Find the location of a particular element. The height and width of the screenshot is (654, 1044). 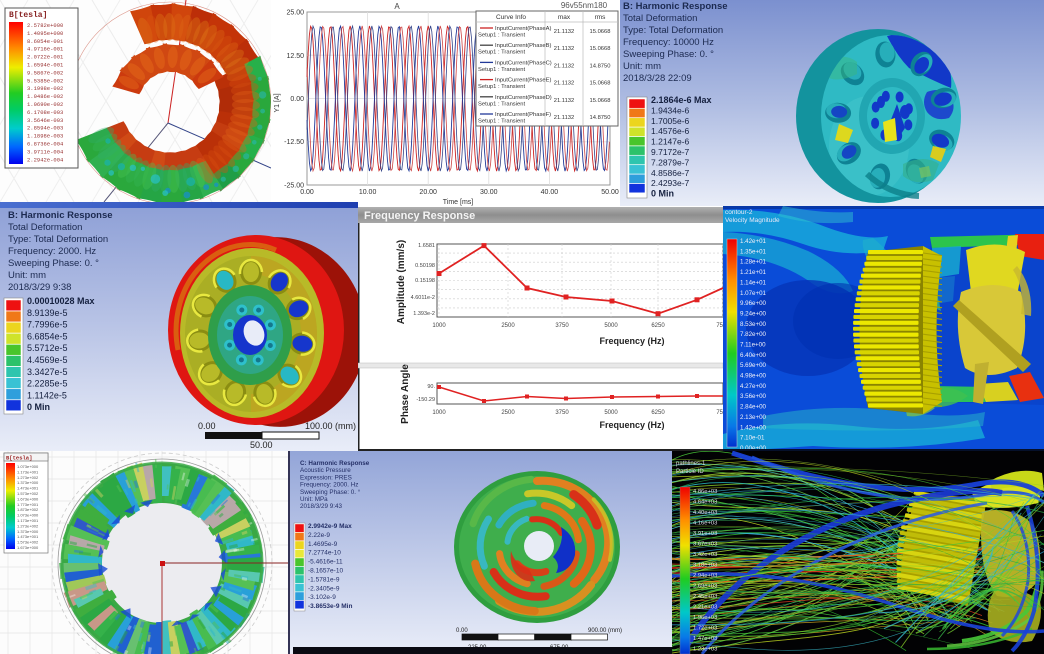

svg-text: Unit: mm is located at coordinates (27, 275).